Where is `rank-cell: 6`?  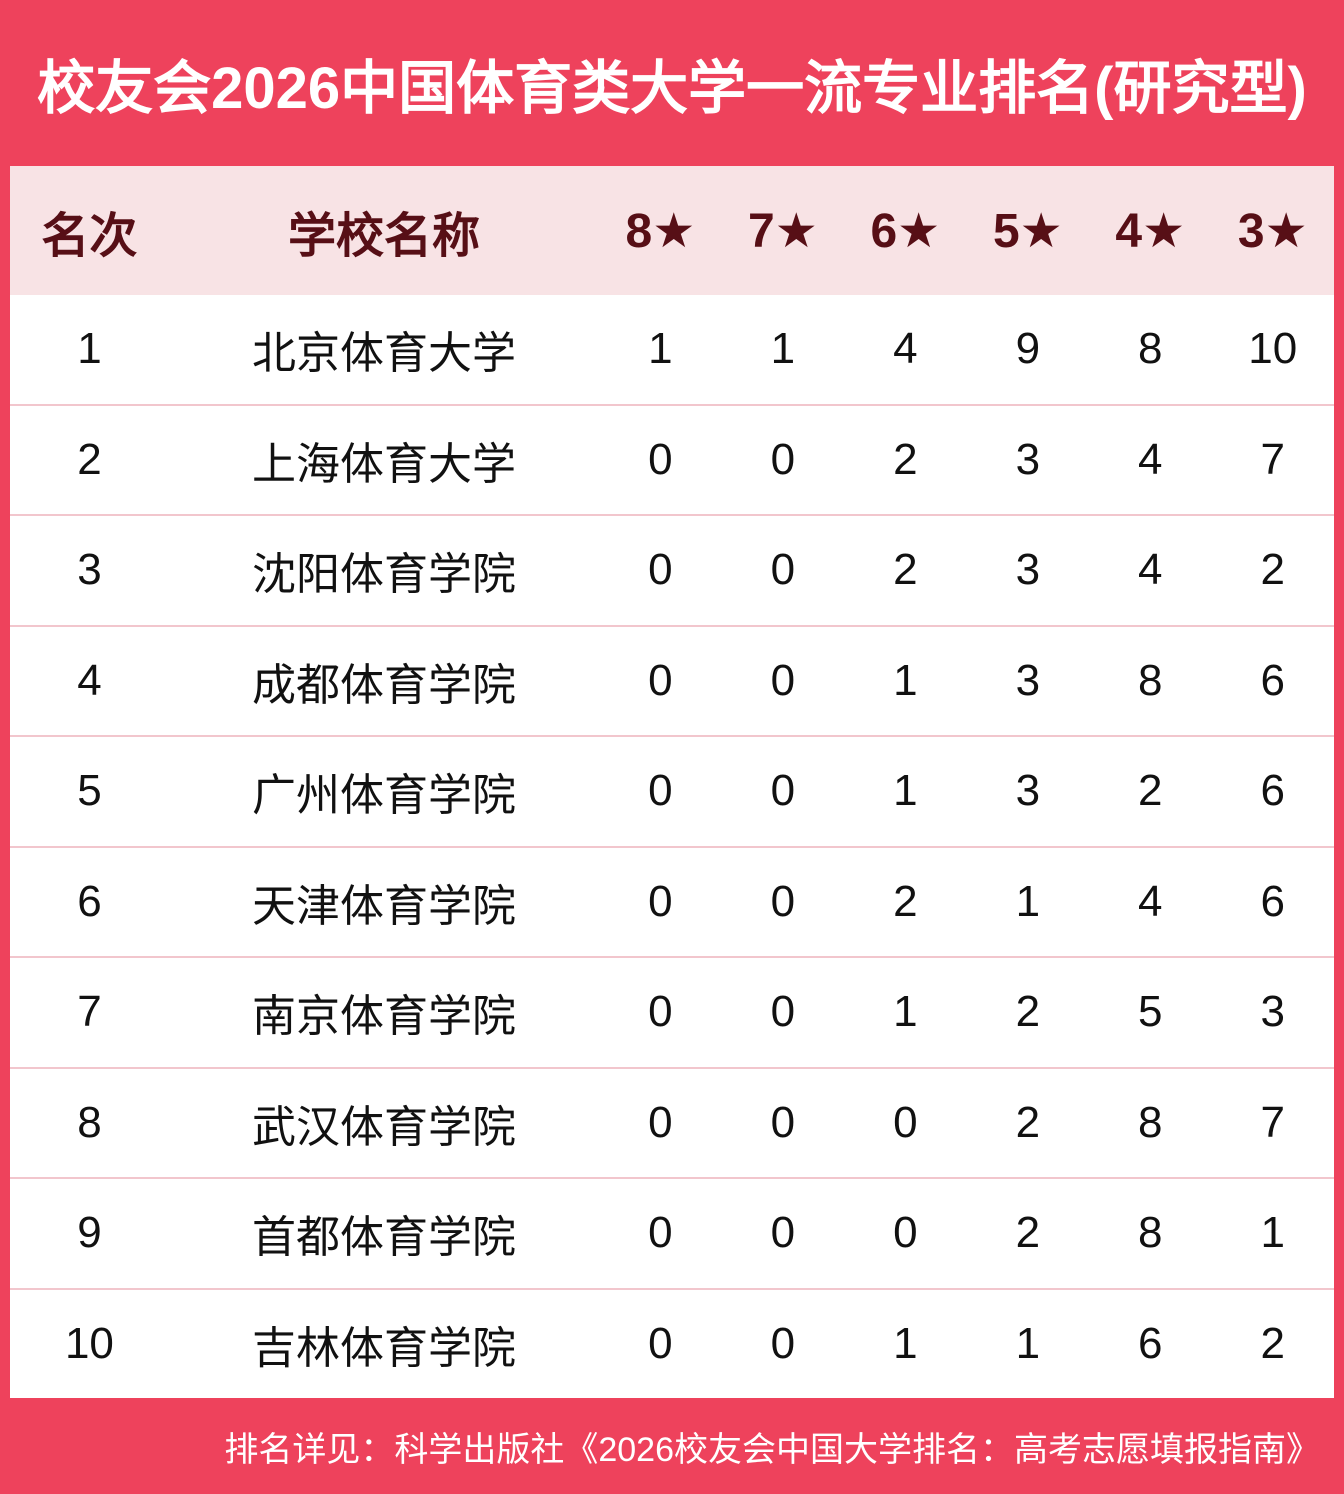
rank-cell: 6 is located at coordinates (89, 901).